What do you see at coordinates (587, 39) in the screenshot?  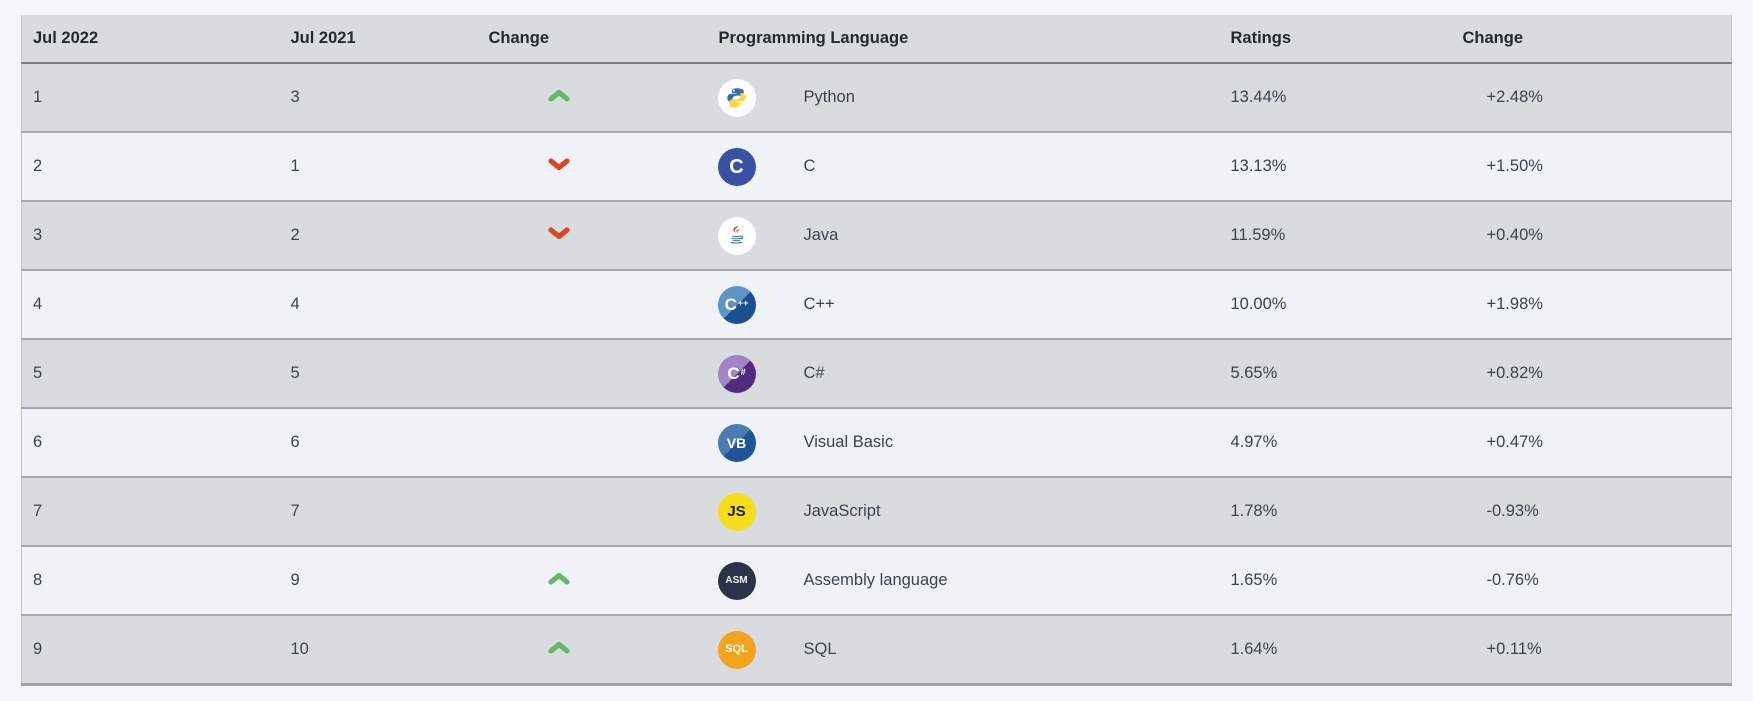 I see `column-header-position-change: Change` at bounding box center [587, 39].